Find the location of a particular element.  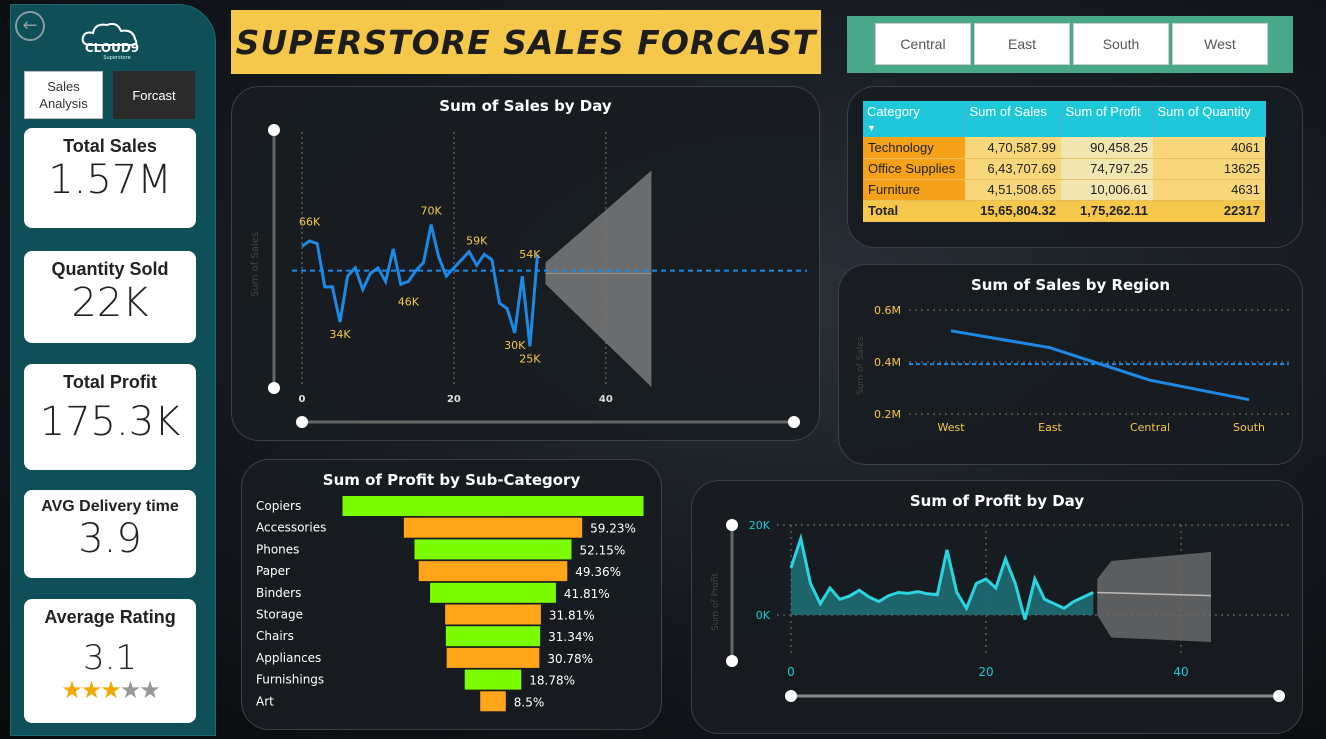

data-label: 30K is located at coordinates (515, 345).